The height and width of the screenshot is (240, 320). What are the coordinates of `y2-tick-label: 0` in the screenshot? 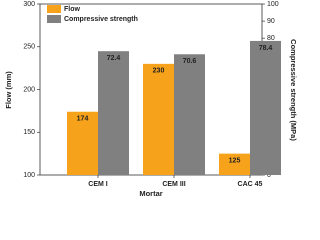 It's located at (269, 175).